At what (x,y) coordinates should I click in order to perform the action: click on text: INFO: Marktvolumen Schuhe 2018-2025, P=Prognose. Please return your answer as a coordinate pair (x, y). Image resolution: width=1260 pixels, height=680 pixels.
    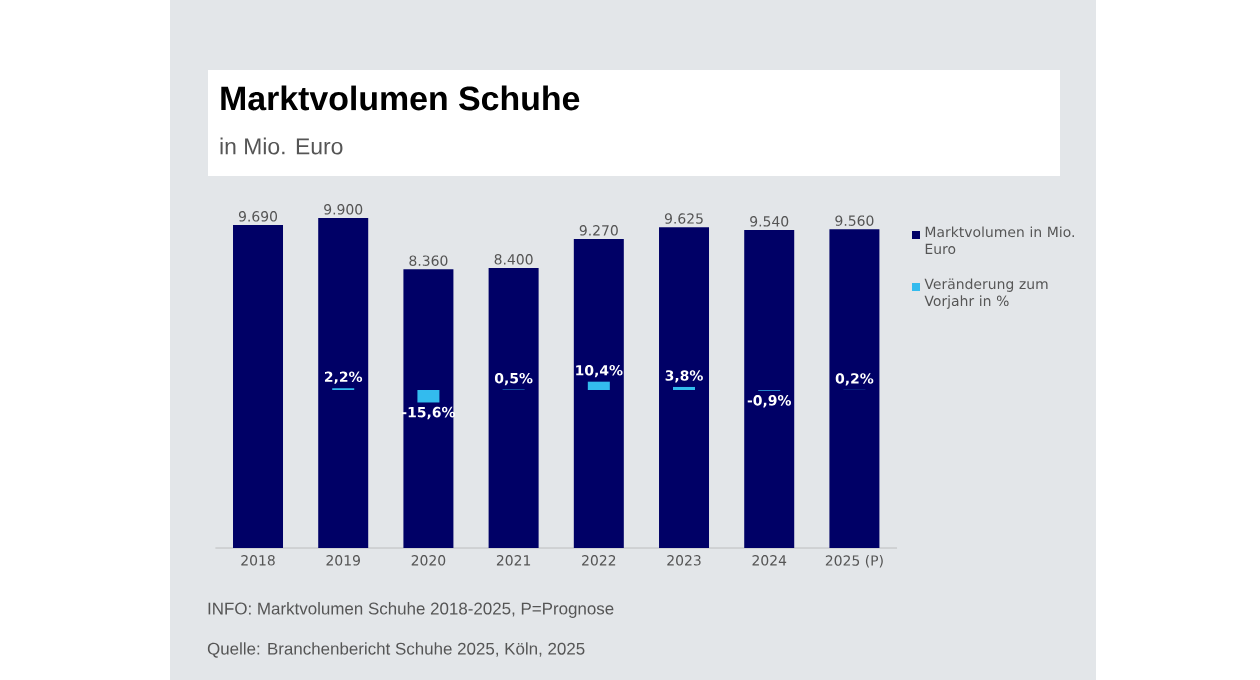
    Looking at the image, I should click on (411, 610).